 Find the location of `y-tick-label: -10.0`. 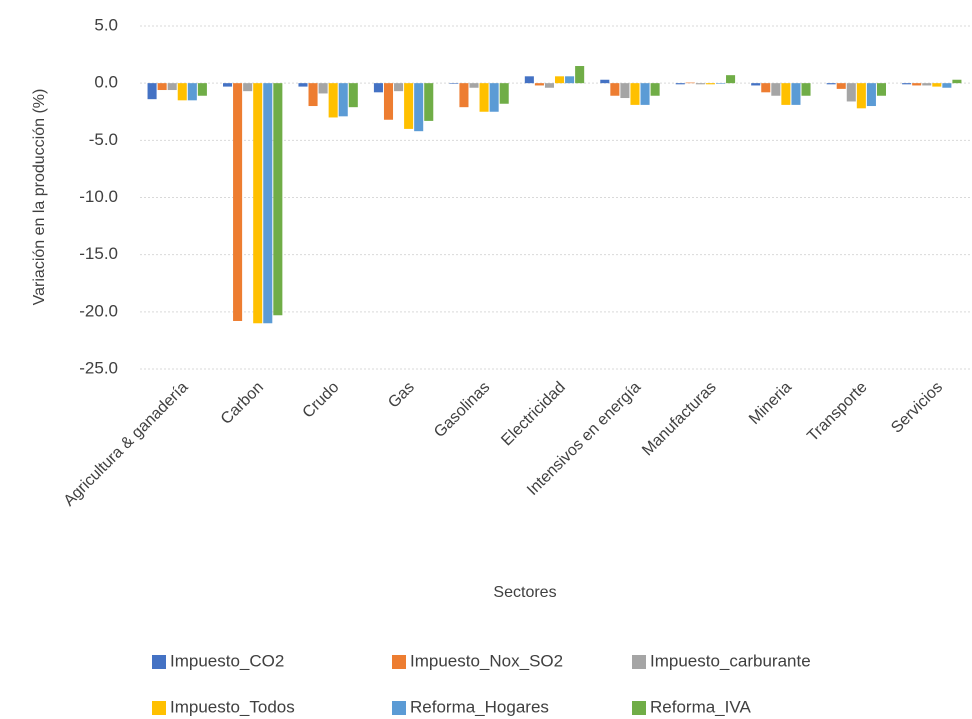

y-tick-label: -10.0 is located at coordinates (98, 196).